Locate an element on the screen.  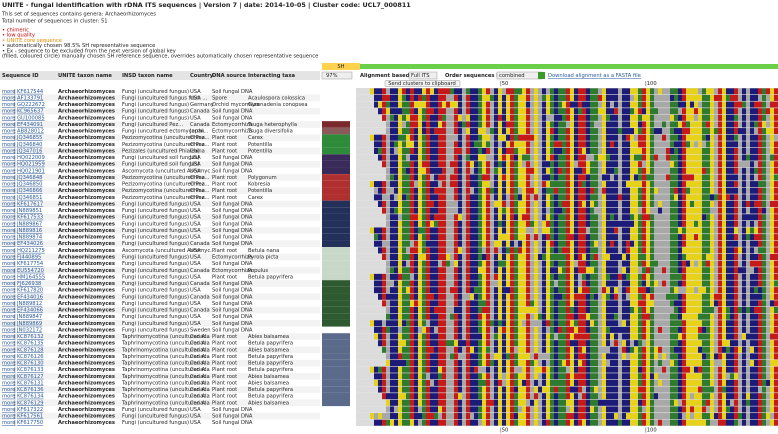
sequence-id: FJ626938 is located at coordinates (29, 284).